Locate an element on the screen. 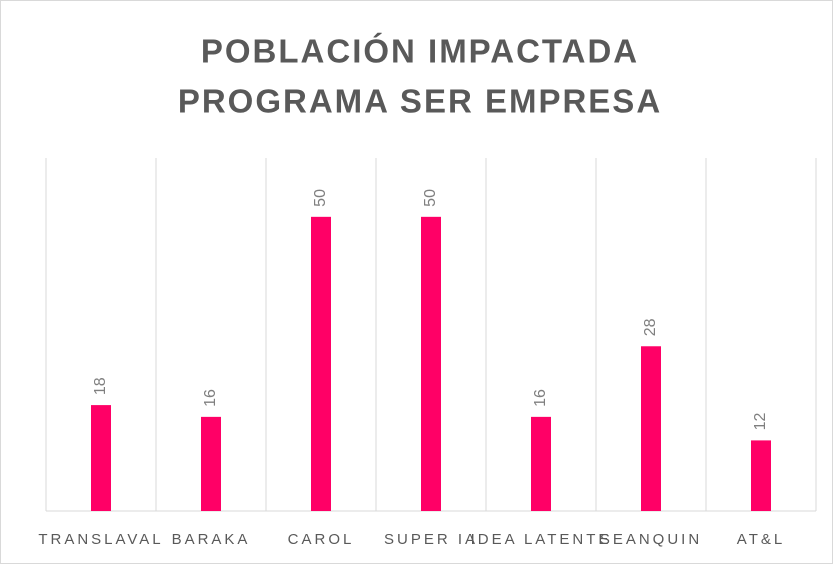 This screenshot has height=564, width=833. x-tick-label: BARAKA is located at coordinates (211, 539).